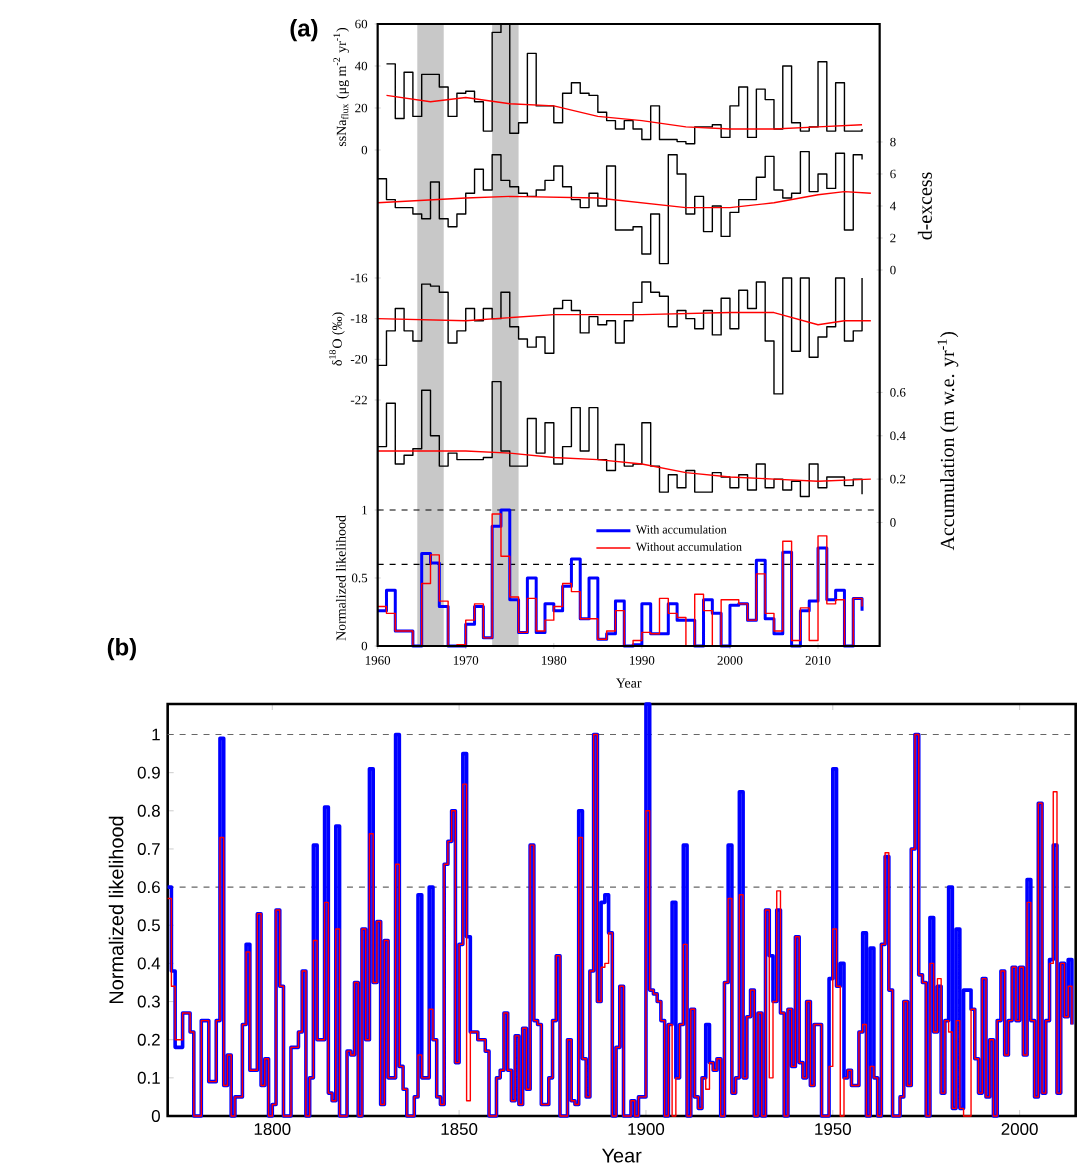 Image resolution: width=1090 pixels, height=1176 pixels. I want to click on x-tick-label: 1900, so click(646, 1129).